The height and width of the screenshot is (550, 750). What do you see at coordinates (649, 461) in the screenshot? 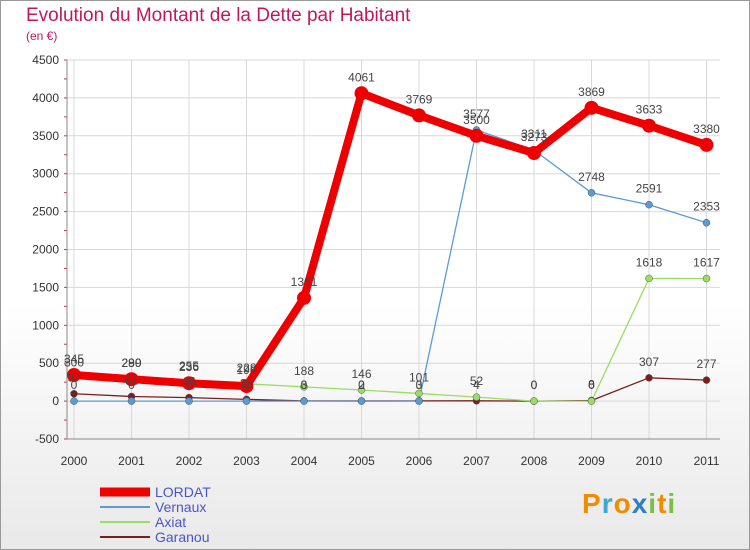
I see `x-tick-label: 2010` at bounding box center [649, 461].